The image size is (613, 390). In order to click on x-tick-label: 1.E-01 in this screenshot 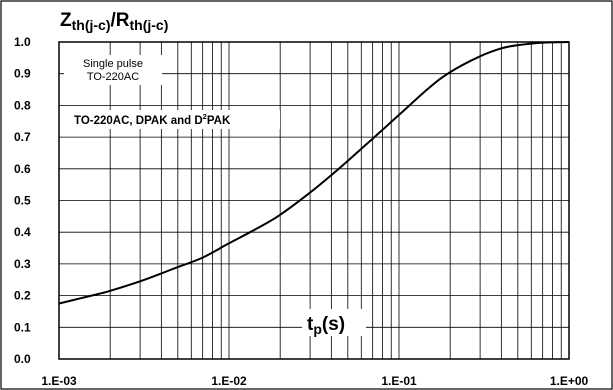, I will do `click(399, 381)`.